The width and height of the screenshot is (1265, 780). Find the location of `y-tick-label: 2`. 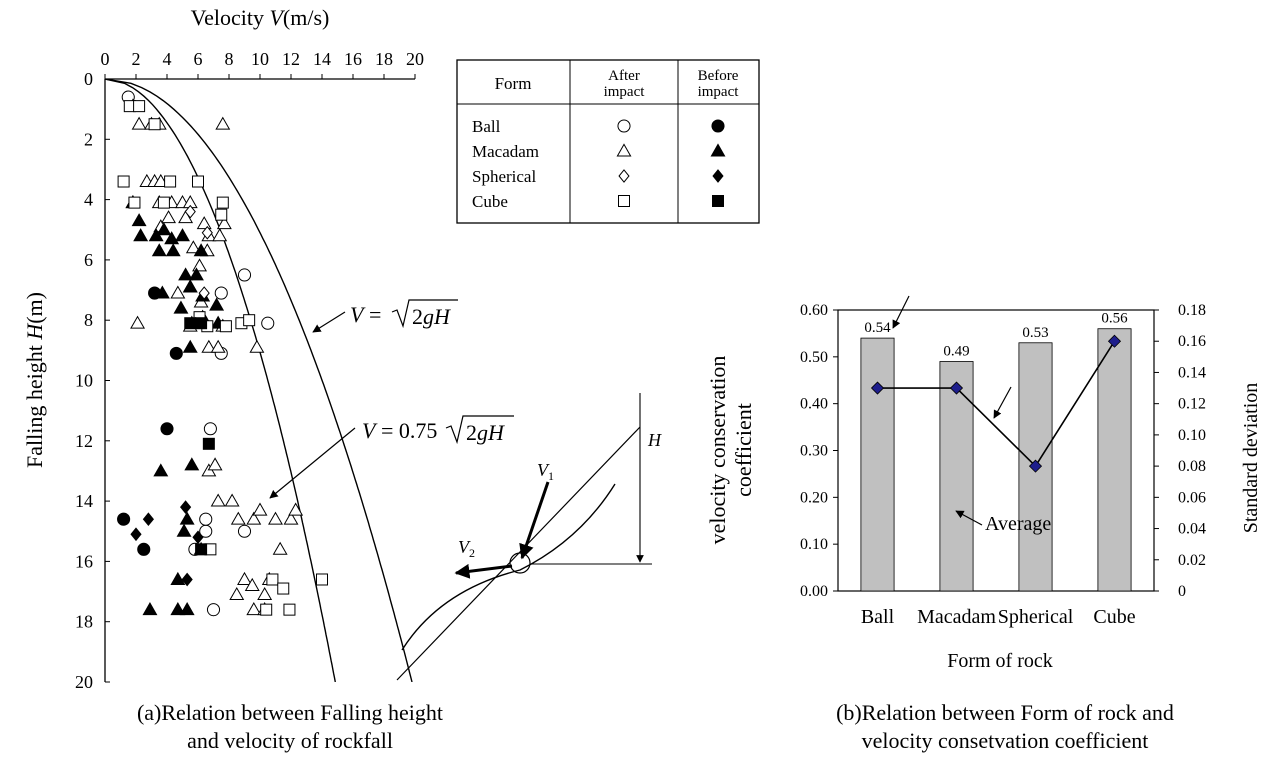

y-tick-label: 2 is located at coordinates (88, 139).